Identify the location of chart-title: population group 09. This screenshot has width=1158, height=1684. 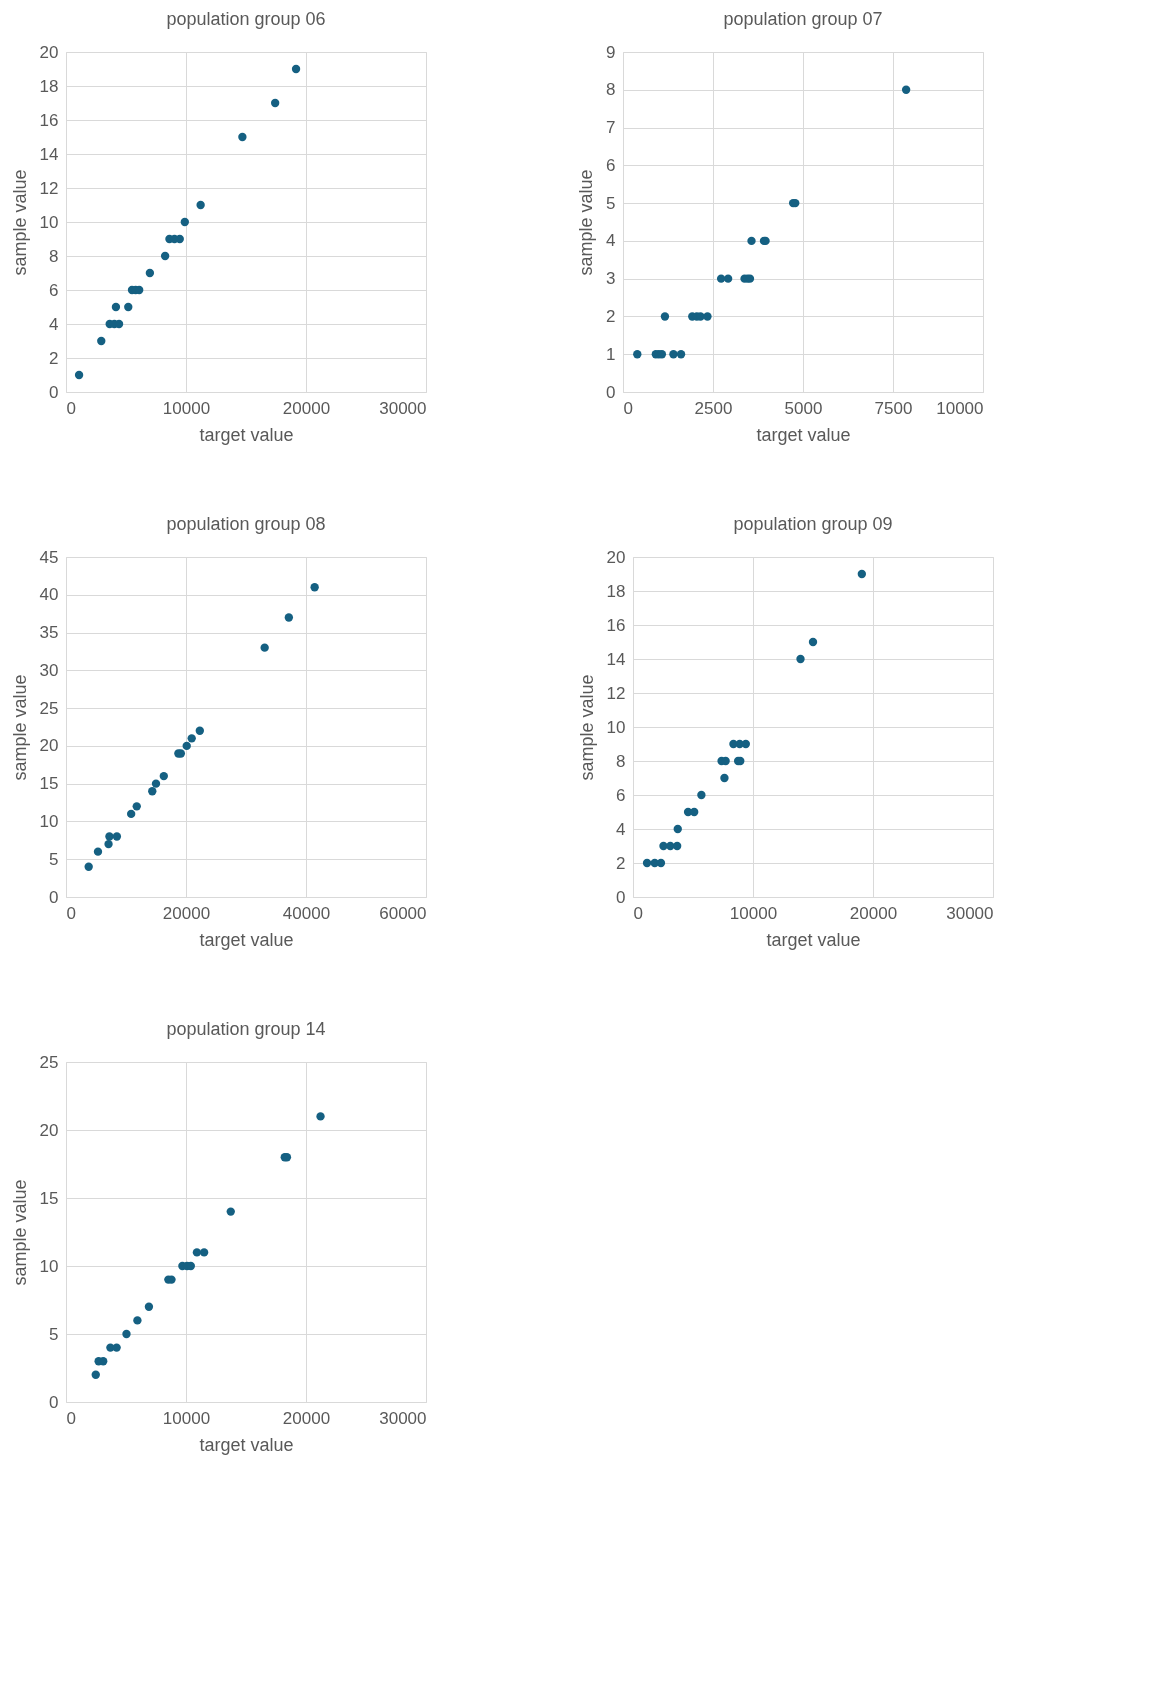
(813, 524).